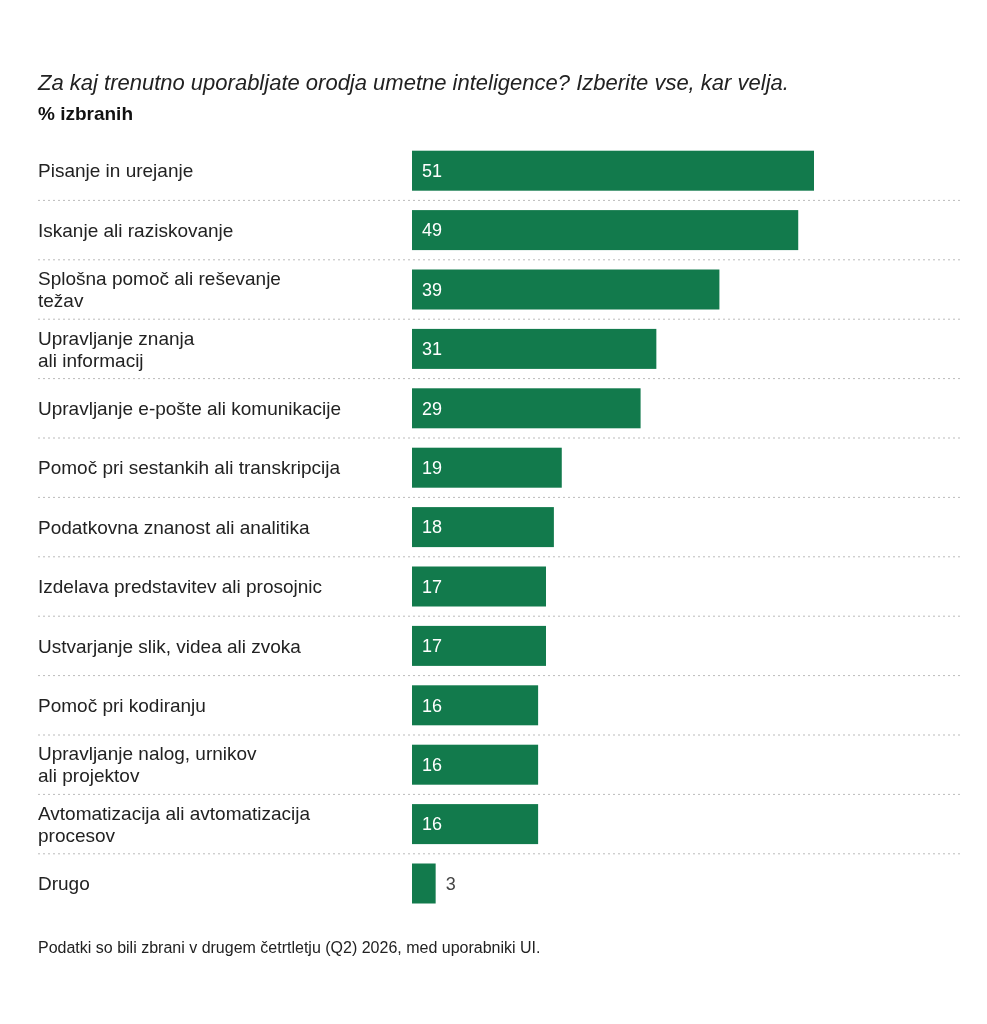 The image size is (987, 1024). Describe the element at coordinates (190, 408) in the screenshot. I see `y-tick-label: Upravljanje e-pošte ali komunikacije` at that location.